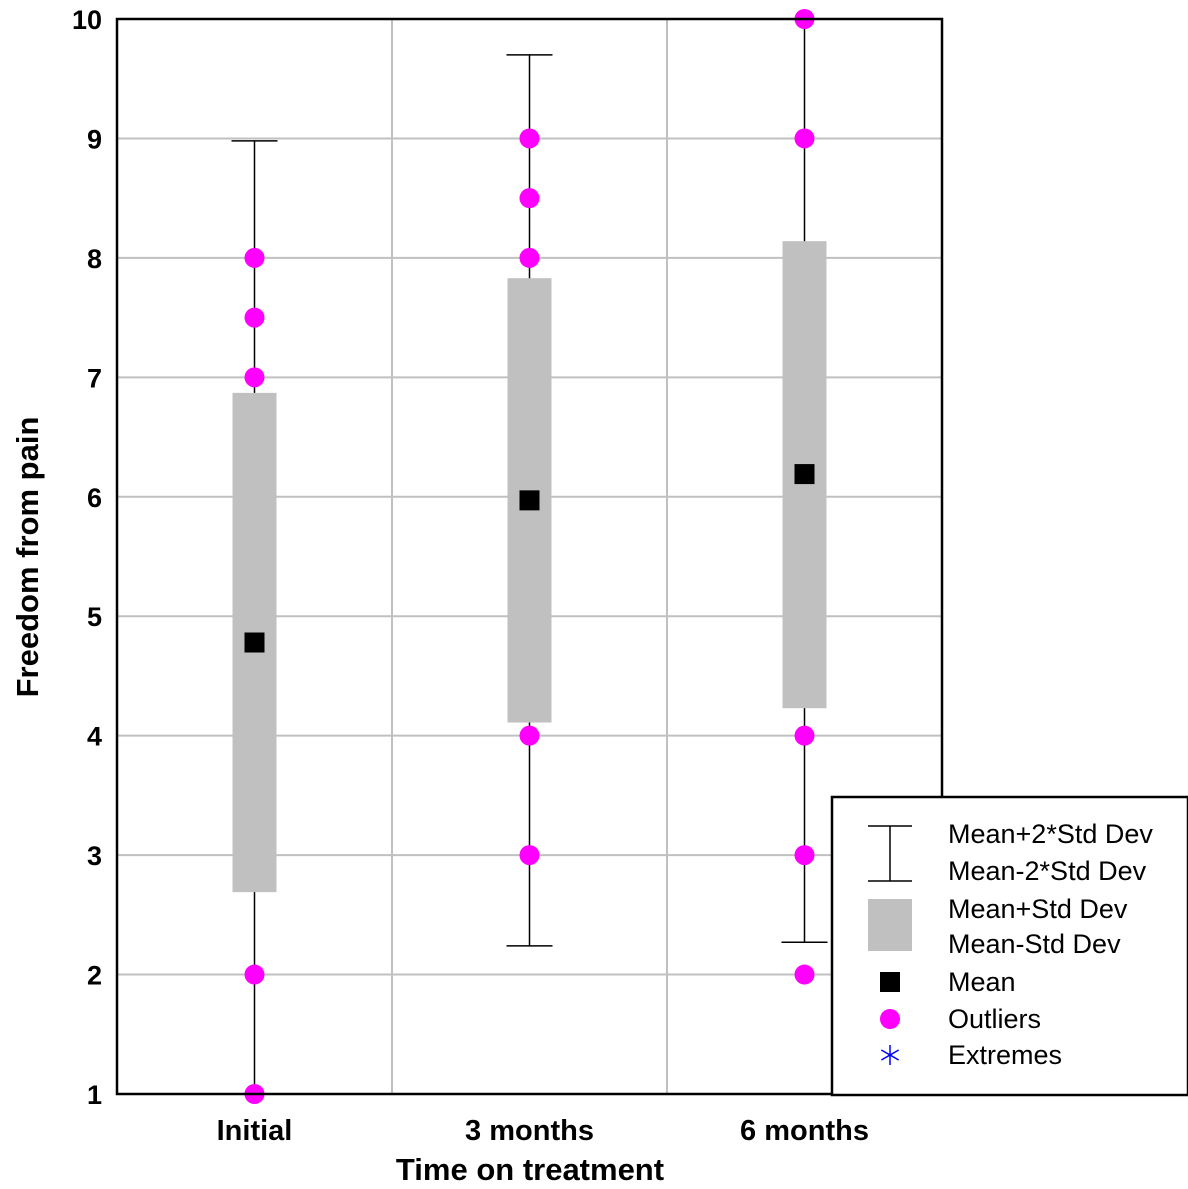 Image resolution: width=1188 pixels, height=1189 pixels. What do you see at coordinates (1050, 834) in the screenshot?
I see `legend-label: Mean+2*Std Dev` at bounding box center [1050, 834].